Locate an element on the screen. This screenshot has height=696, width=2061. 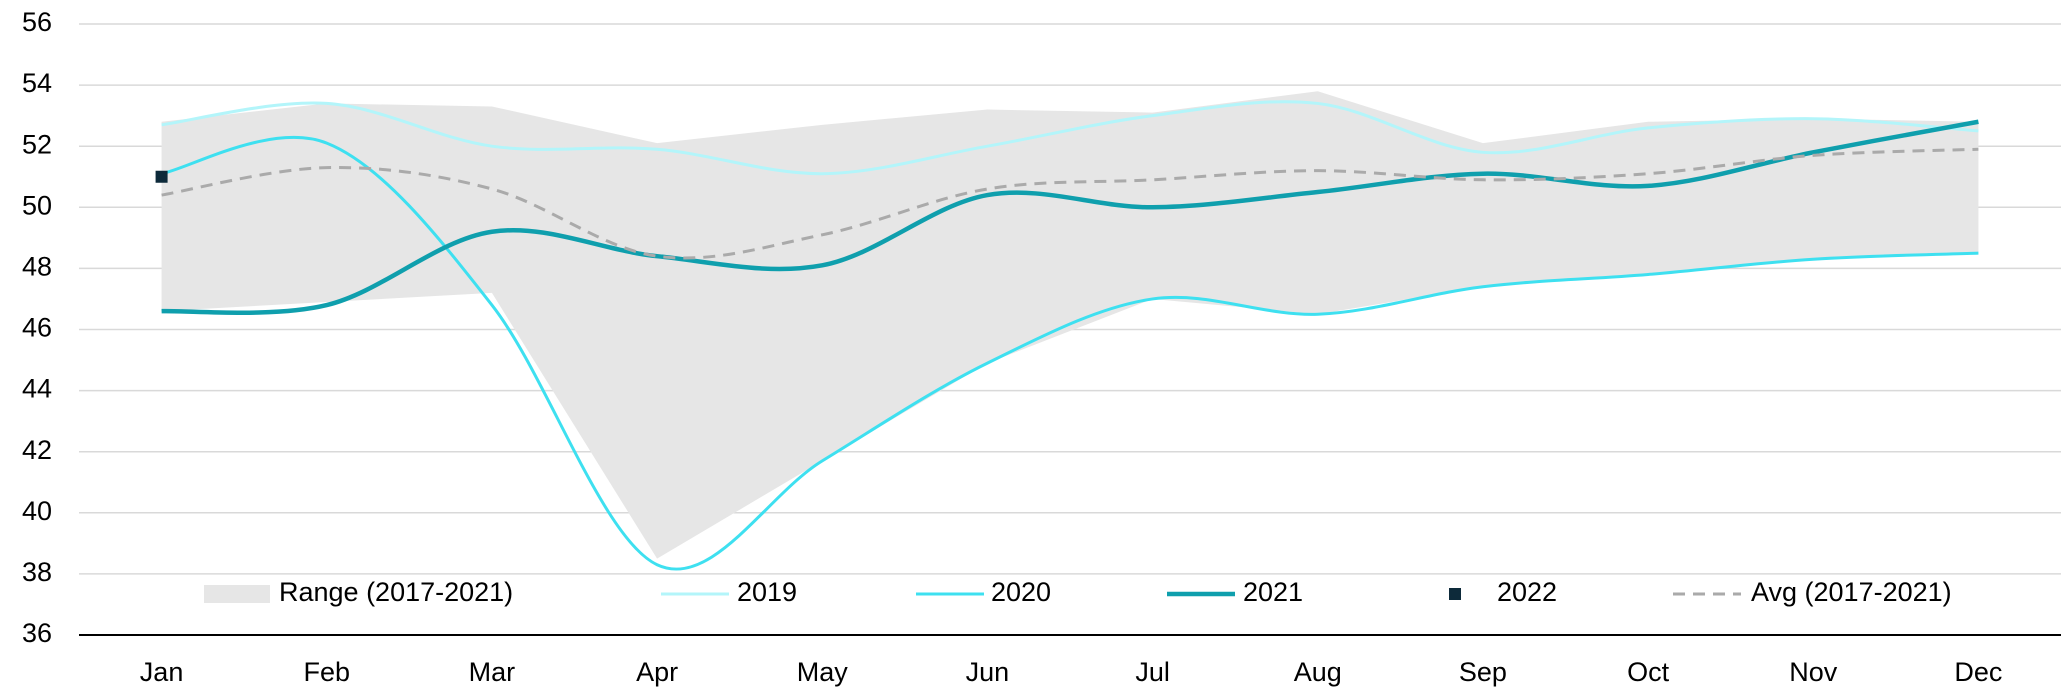
x-tick-label: Jan is located at coordinates (162, 672).